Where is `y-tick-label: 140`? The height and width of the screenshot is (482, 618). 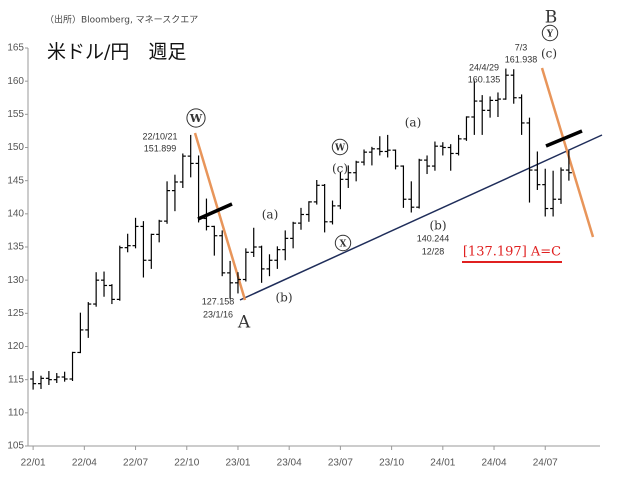 y-tick-label: 140 is located at coordinates (15, 213).